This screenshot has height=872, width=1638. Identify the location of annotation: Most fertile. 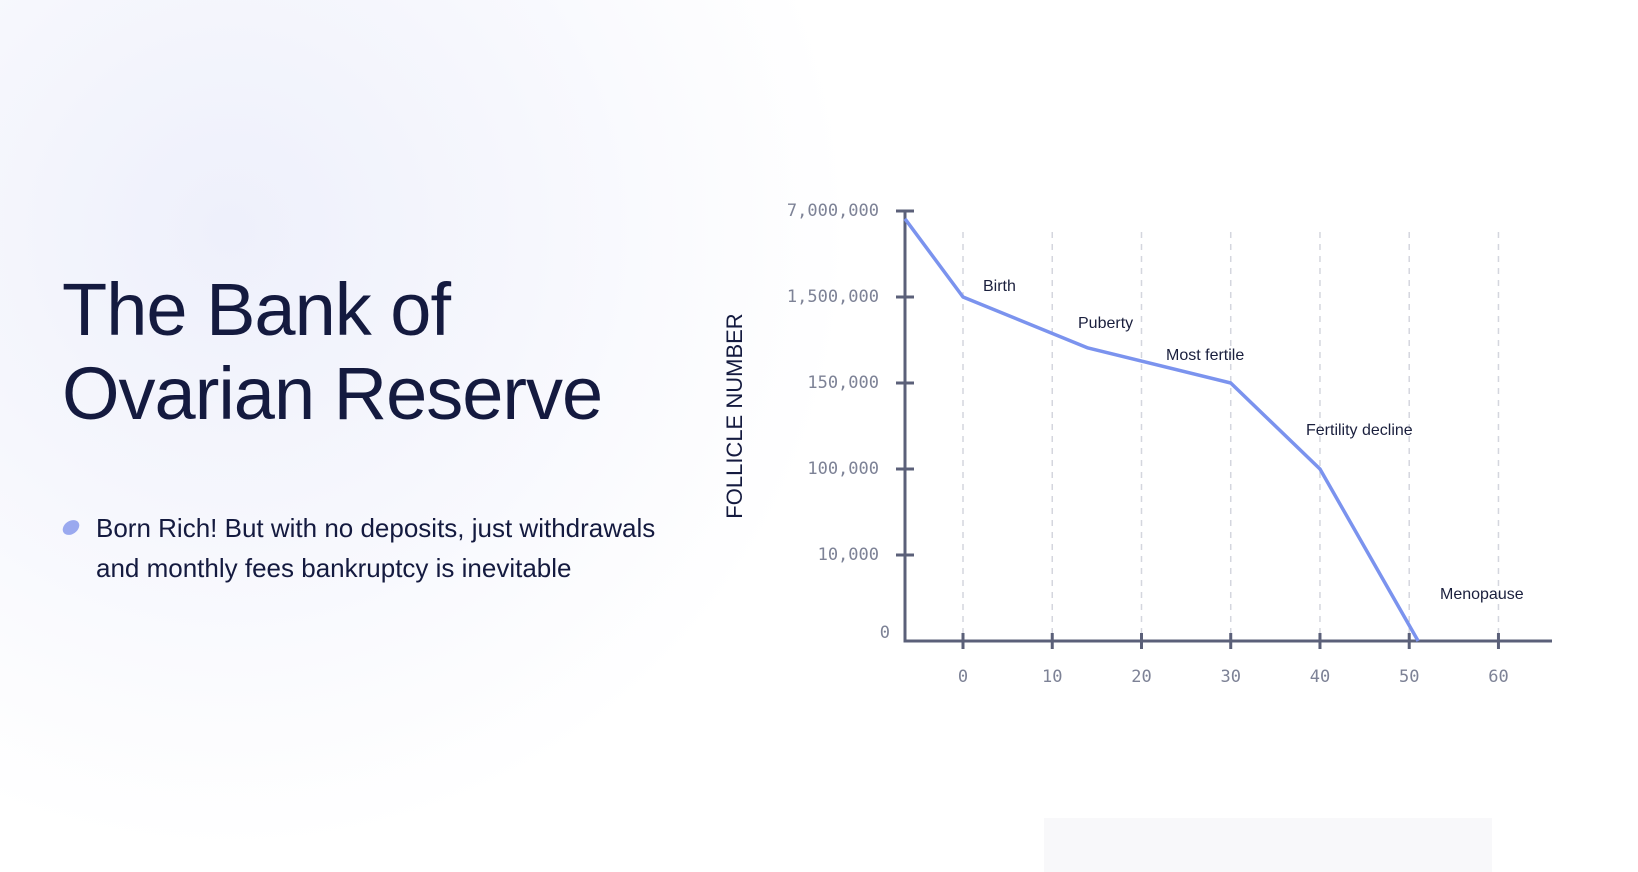
(1205, 355).